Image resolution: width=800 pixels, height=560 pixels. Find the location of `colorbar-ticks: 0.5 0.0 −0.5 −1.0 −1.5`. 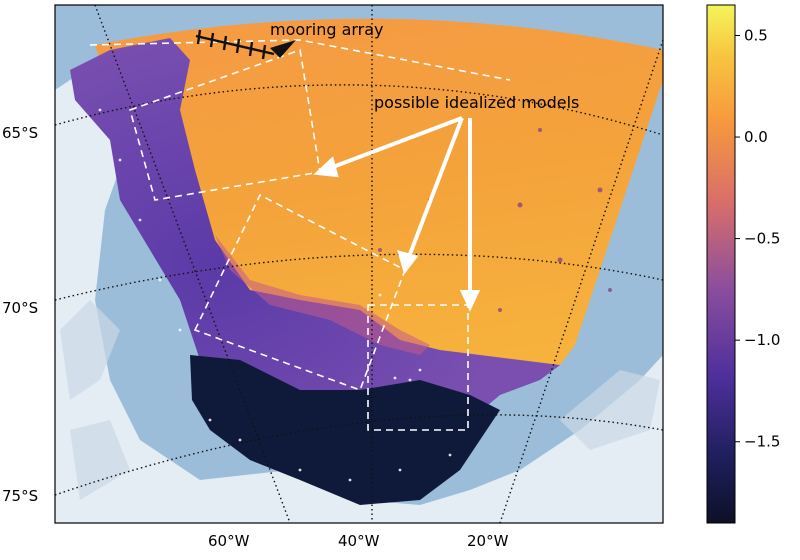

colorbar-ticks: 0.5 0.0 −0.5 −1.0 −1.5 is located at coordinates (757, 238).